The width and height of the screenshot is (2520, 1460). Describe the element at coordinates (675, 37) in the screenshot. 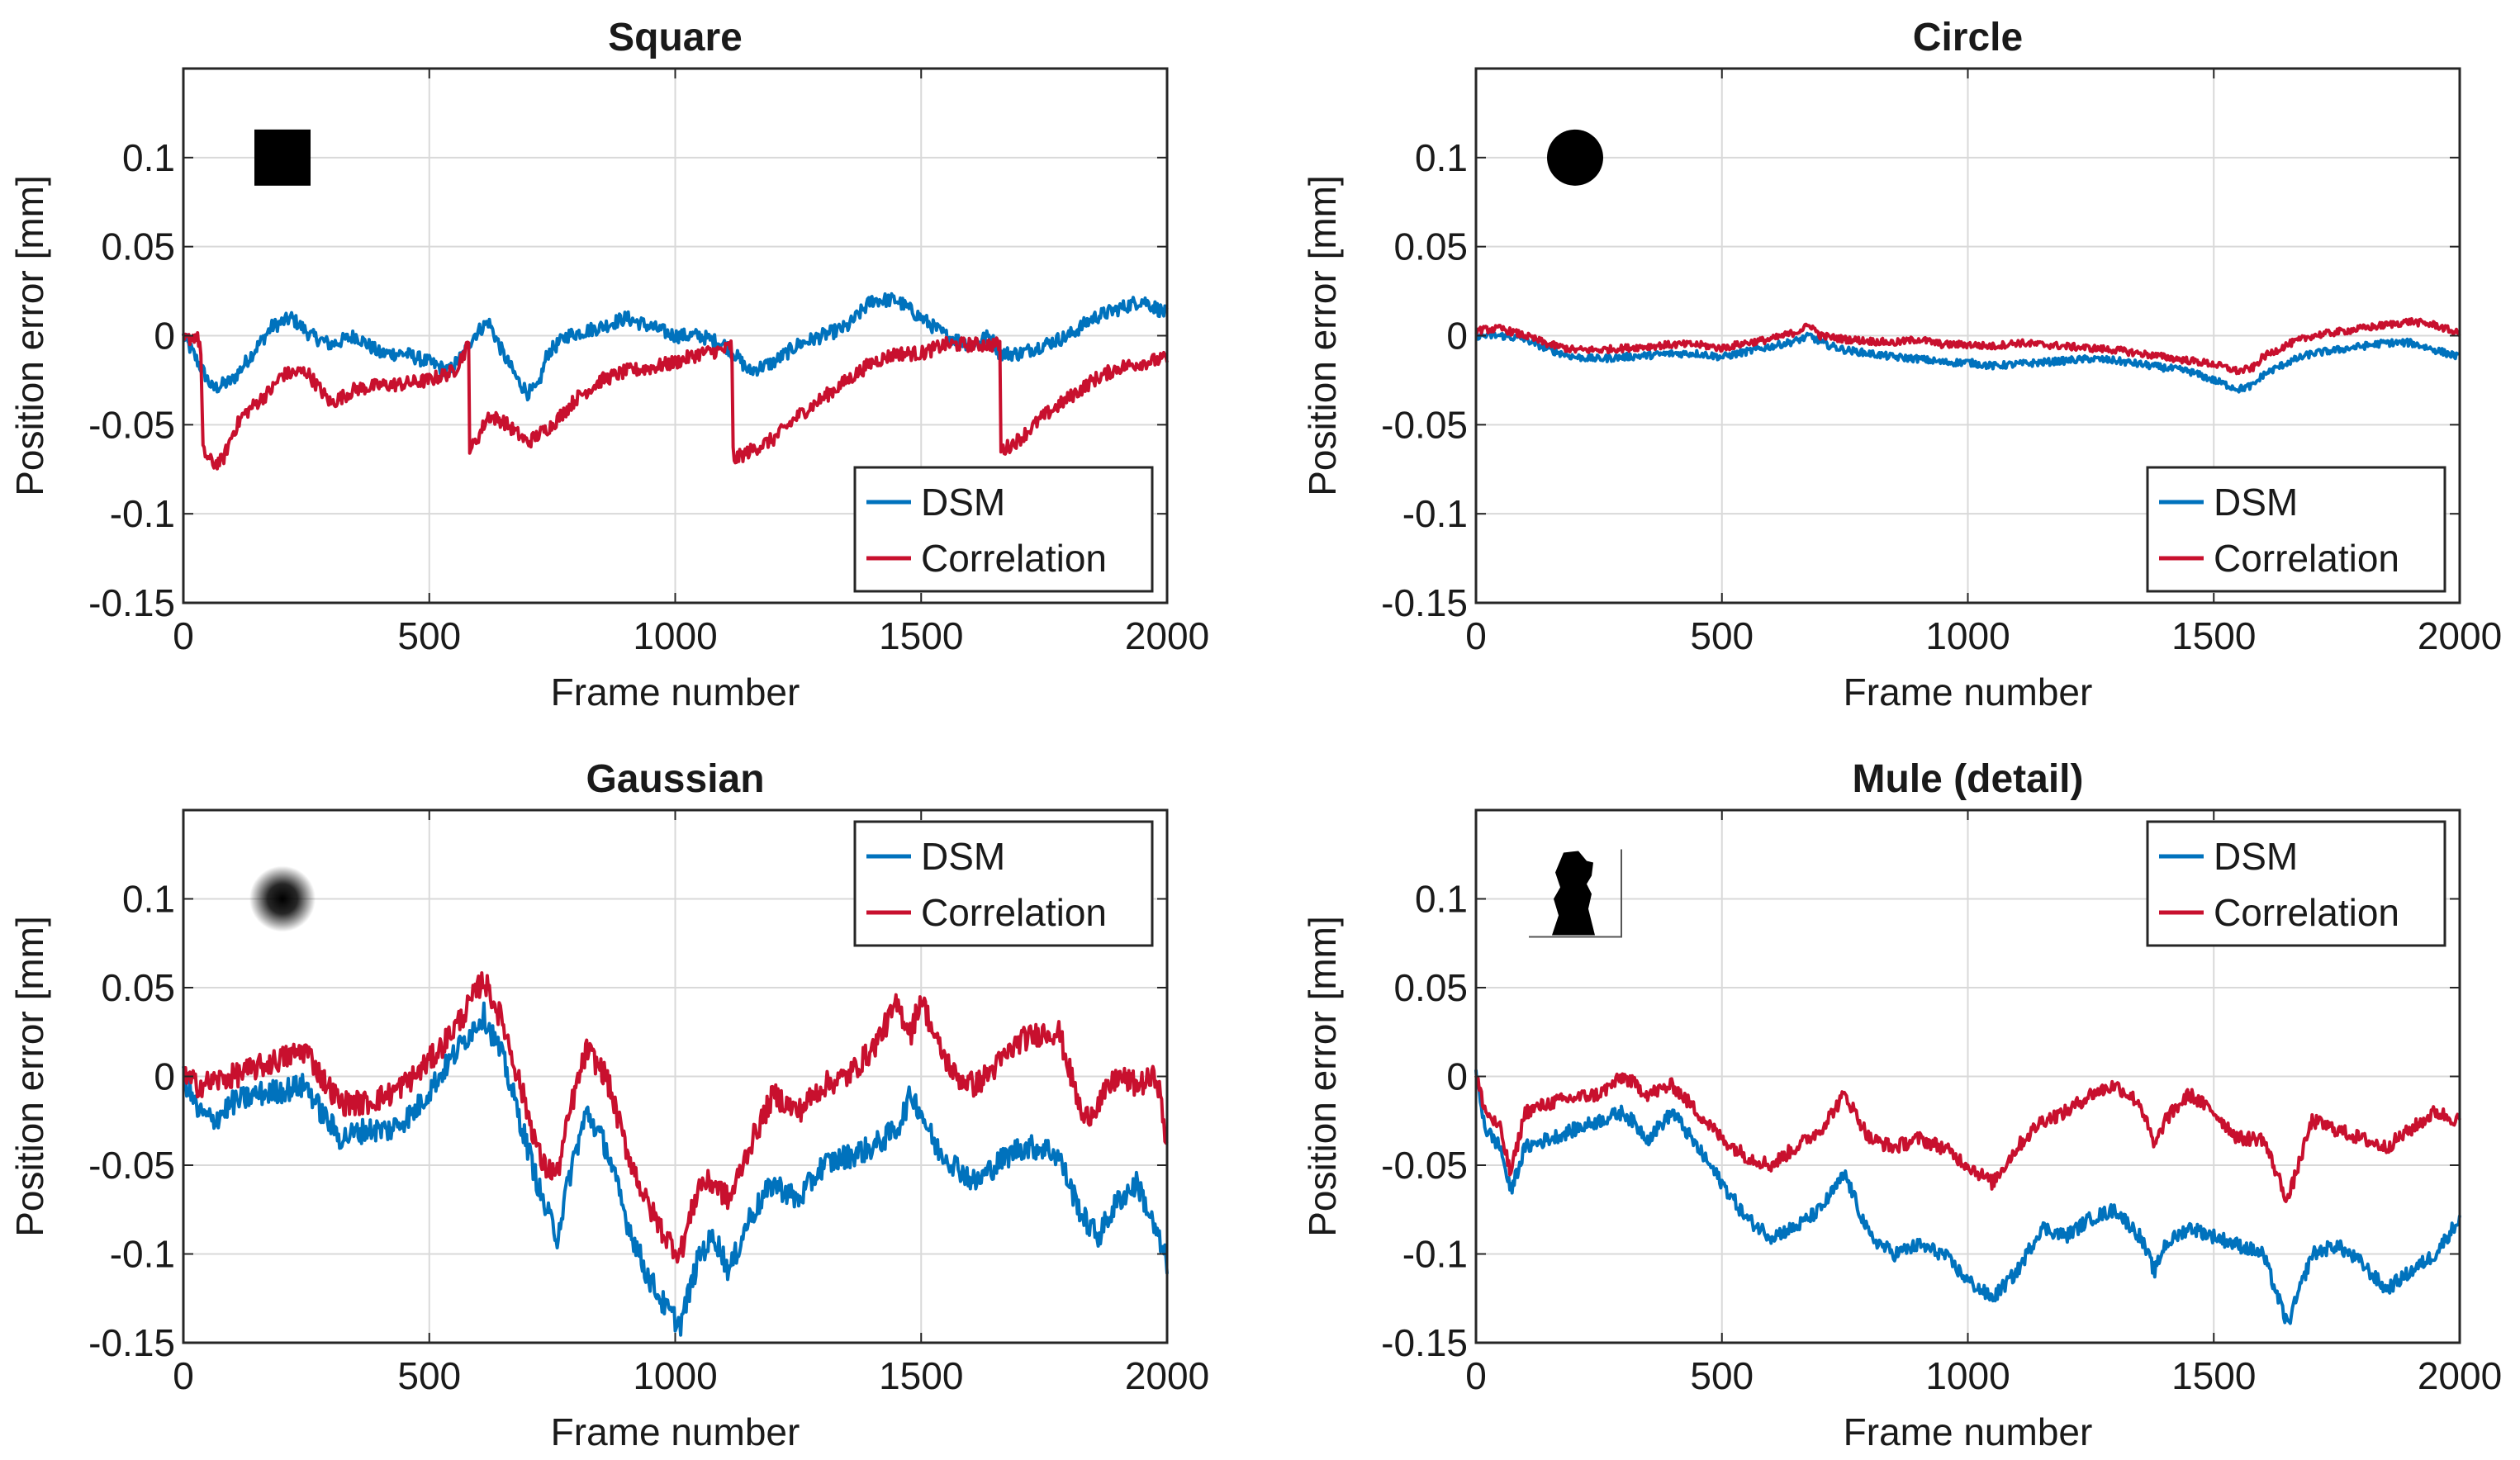

I see `chart-title: Square` at that location.